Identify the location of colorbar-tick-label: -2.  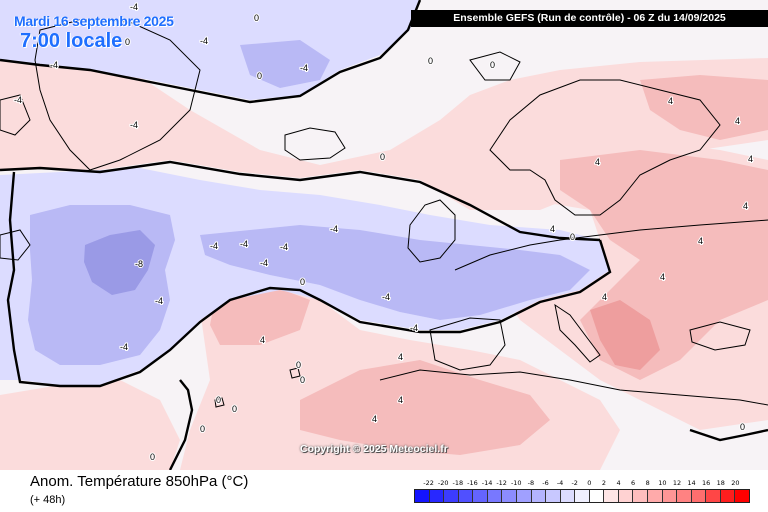
(574, 483).